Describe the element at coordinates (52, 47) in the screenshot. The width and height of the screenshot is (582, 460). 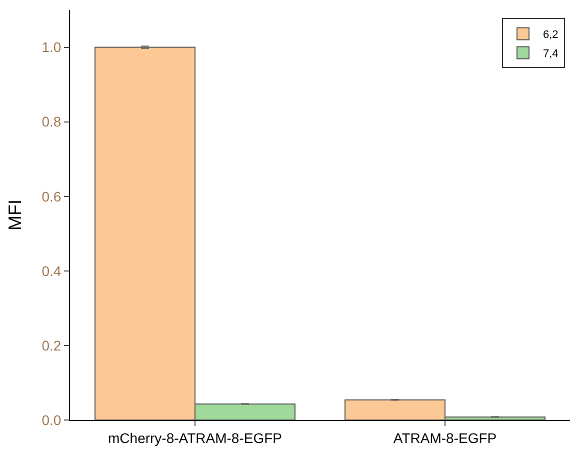
I see `y-tick-label: 1.0` at that location.